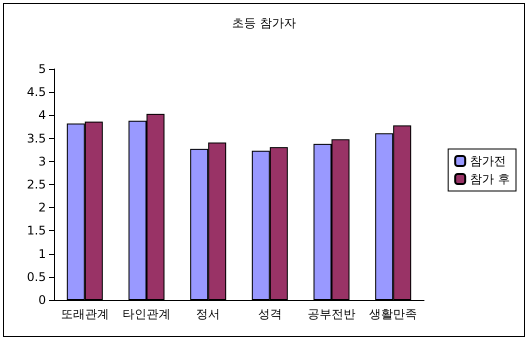 The image size is (530, 344). What do you see at coordinates (36, 138) in the screenshot?
I see `y-tick-label: 3.5` at bounding box center [36, 138].